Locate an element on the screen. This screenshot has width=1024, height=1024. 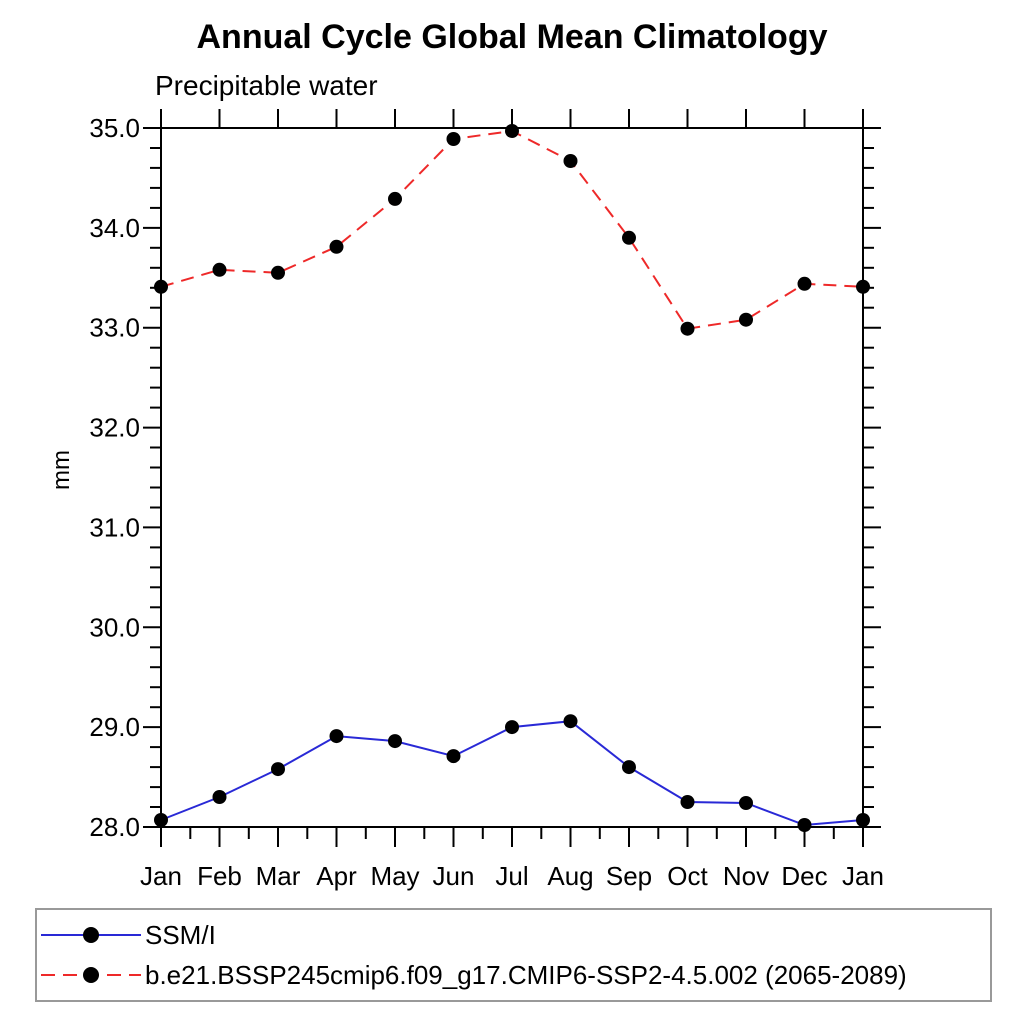
chart-title: Annual Cycle Global Mean Climatology is located at coordinates (512, 37).